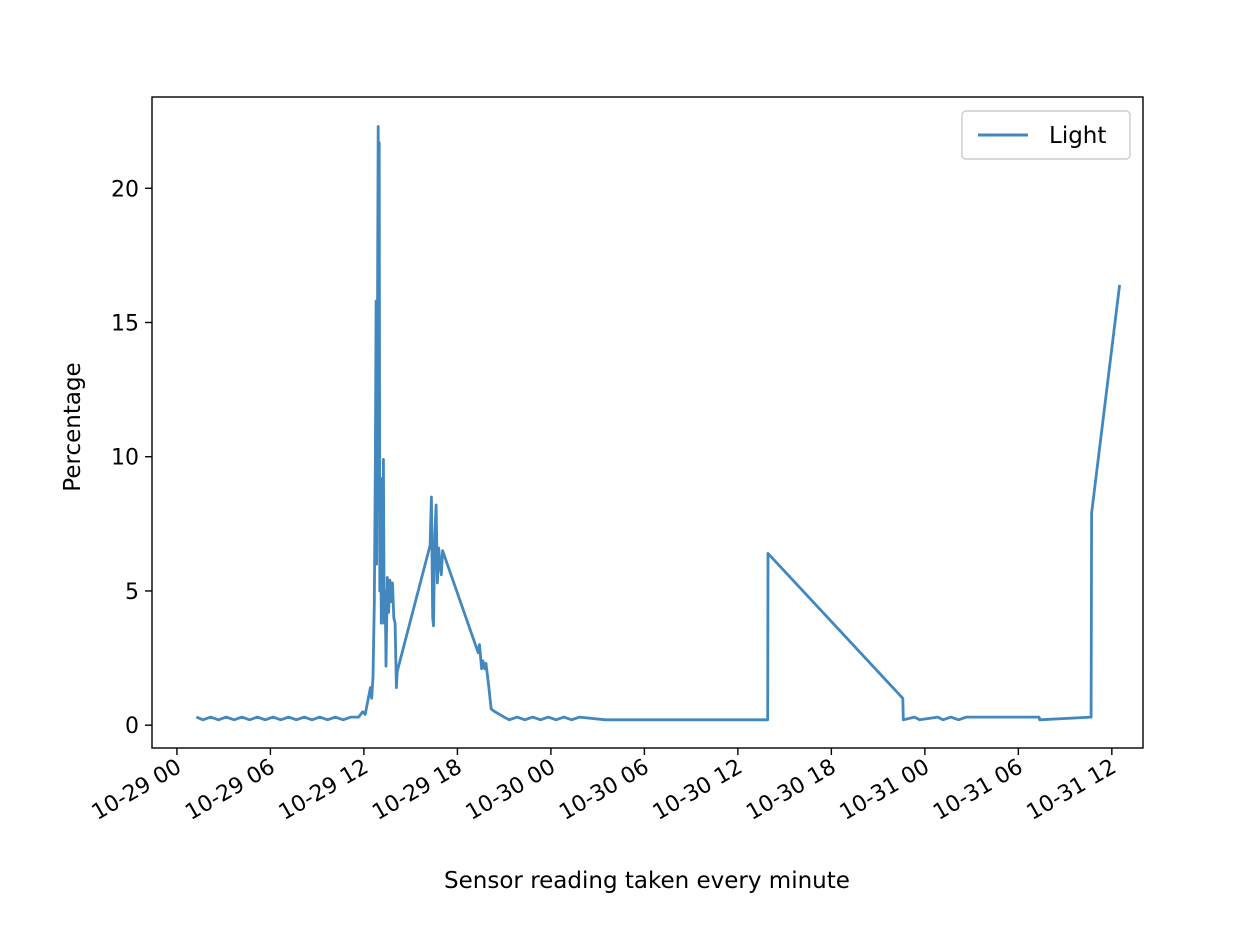  Describe the element at coordinates (73, 426) in the screenshot. I see `y-axis-title: Percentage` at that location.